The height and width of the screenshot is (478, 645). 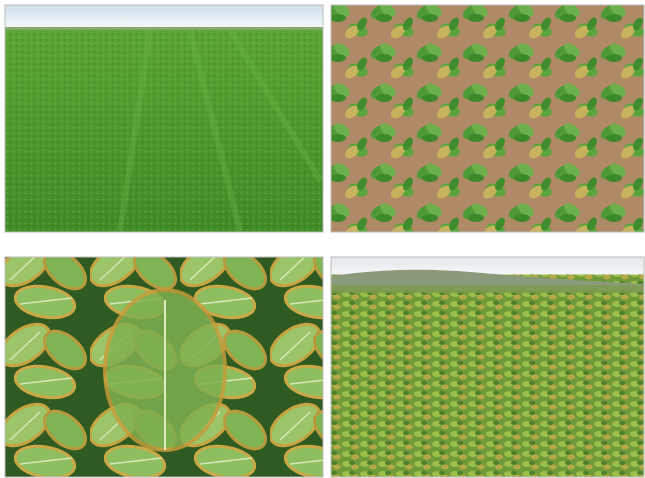 What do you see at coordinates (164, 16) in the screenshot?
I see `sky` at bounding box center [164, 16].